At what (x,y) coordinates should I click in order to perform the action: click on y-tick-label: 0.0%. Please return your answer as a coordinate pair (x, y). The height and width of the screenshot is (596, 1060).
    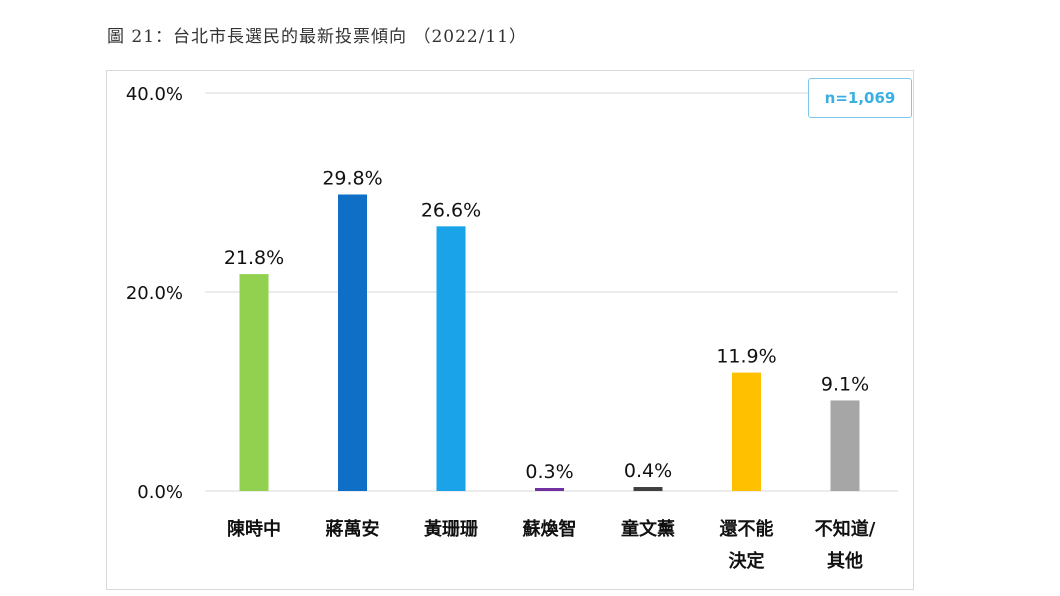
    Looking at the image, I should click on (160, 492).